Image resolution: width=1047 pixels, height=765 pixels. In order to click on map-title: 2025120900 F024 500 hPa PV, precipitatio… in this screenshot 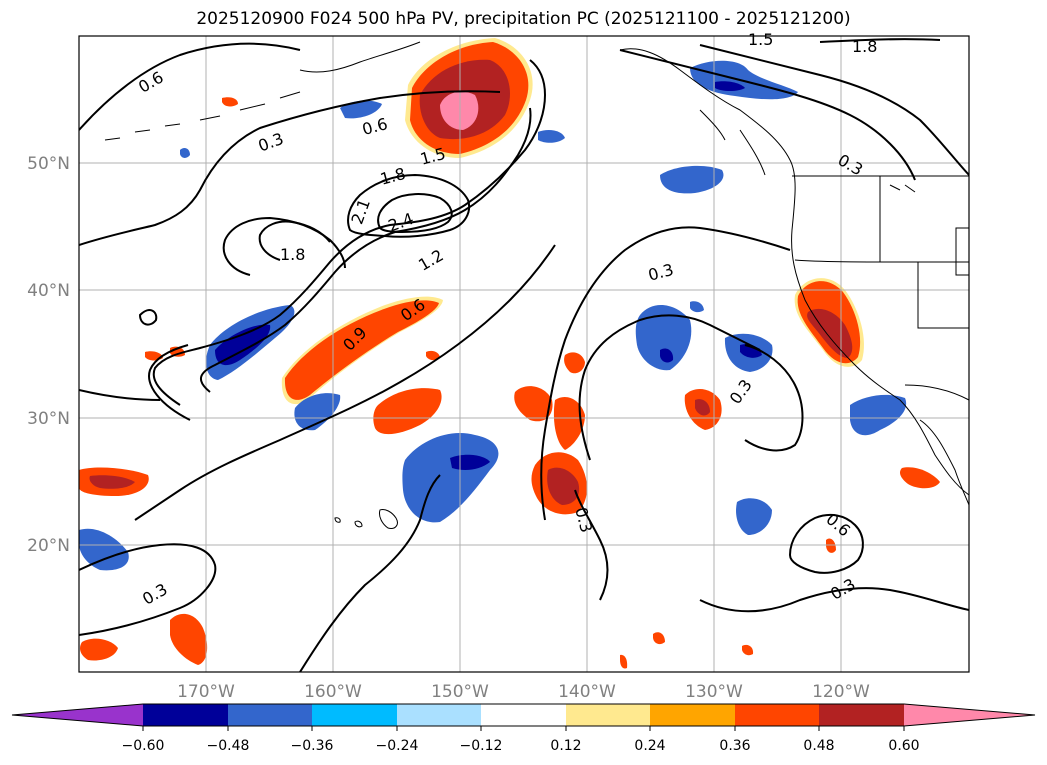, I will do `click(523, 19)`.